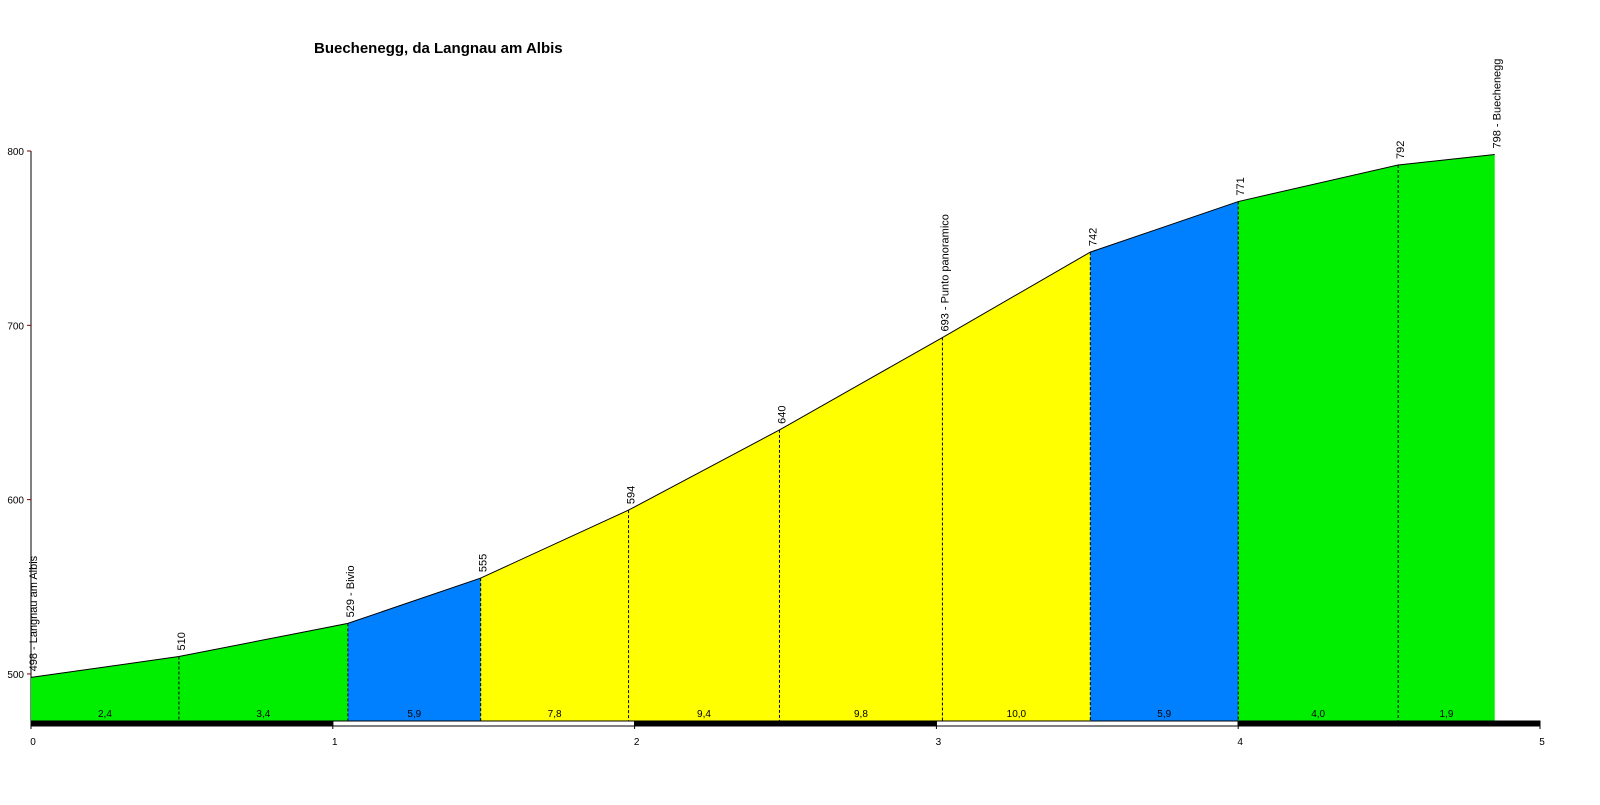  I want to click on gradient-label: 9,8, so click(861, 714).